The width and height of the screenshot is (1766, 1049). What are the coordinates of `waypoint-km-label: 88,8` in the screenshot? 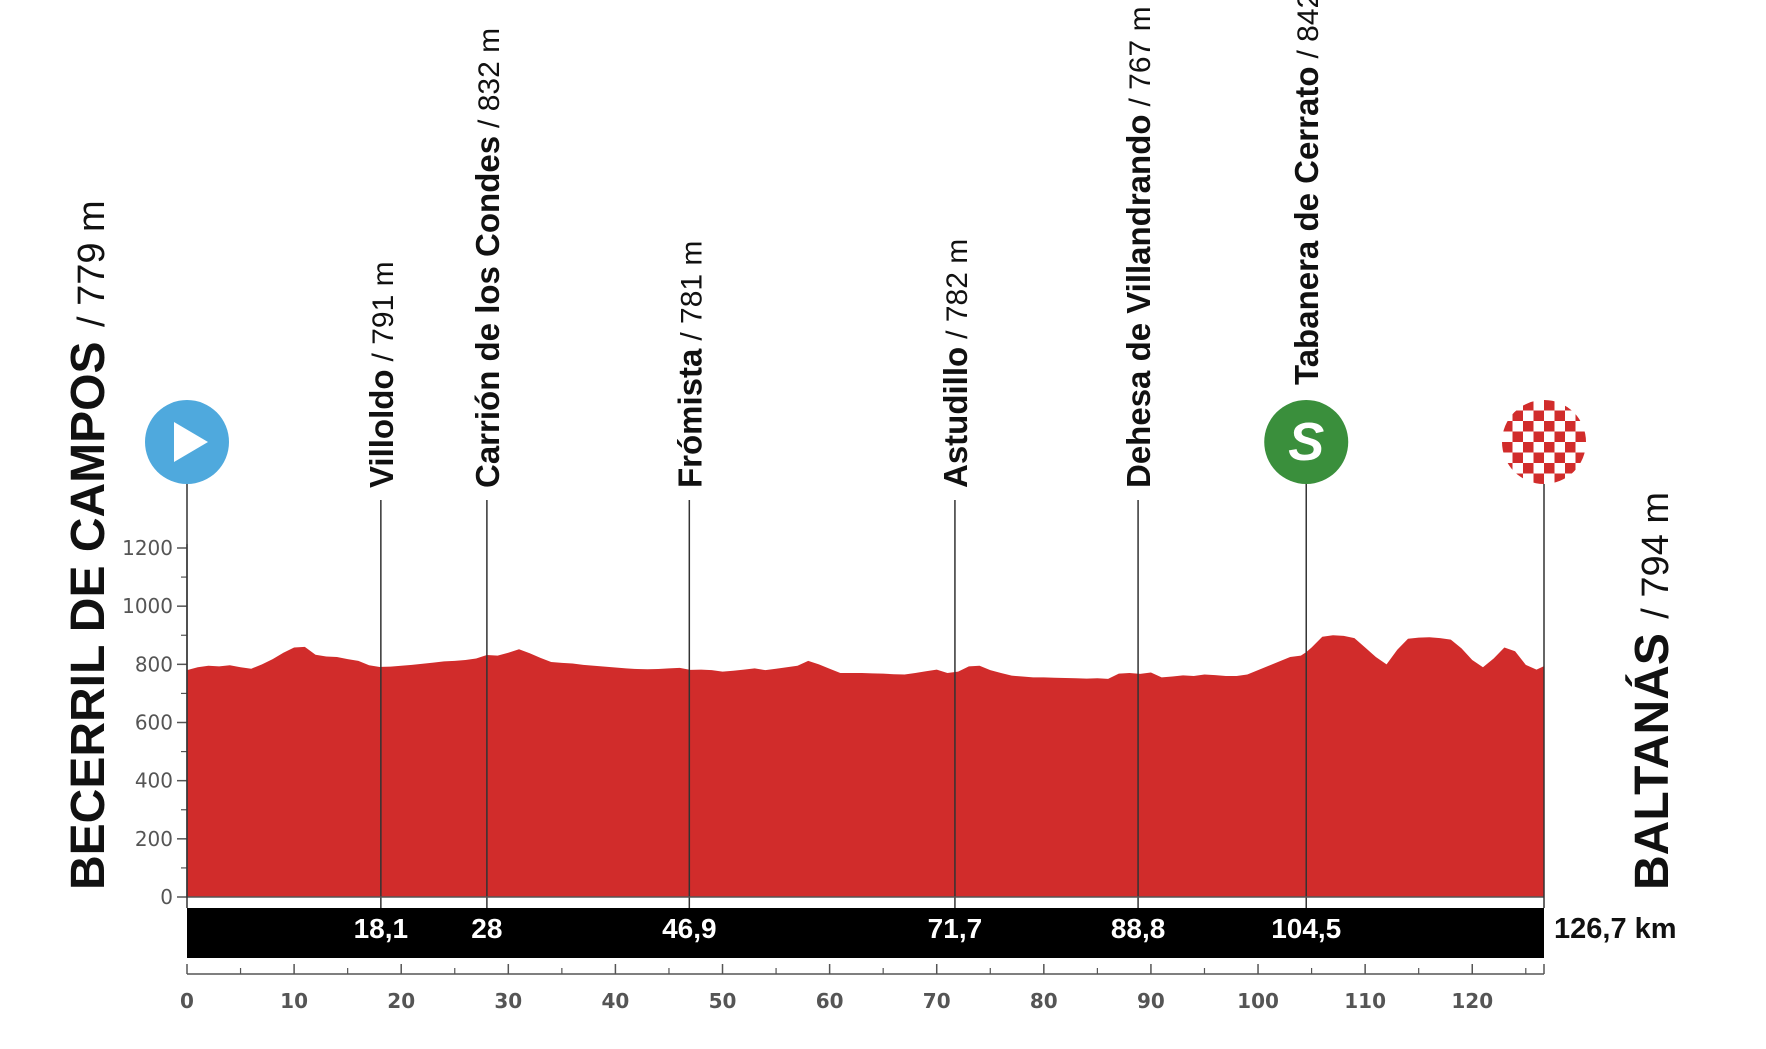 It's located at (1138, 928).